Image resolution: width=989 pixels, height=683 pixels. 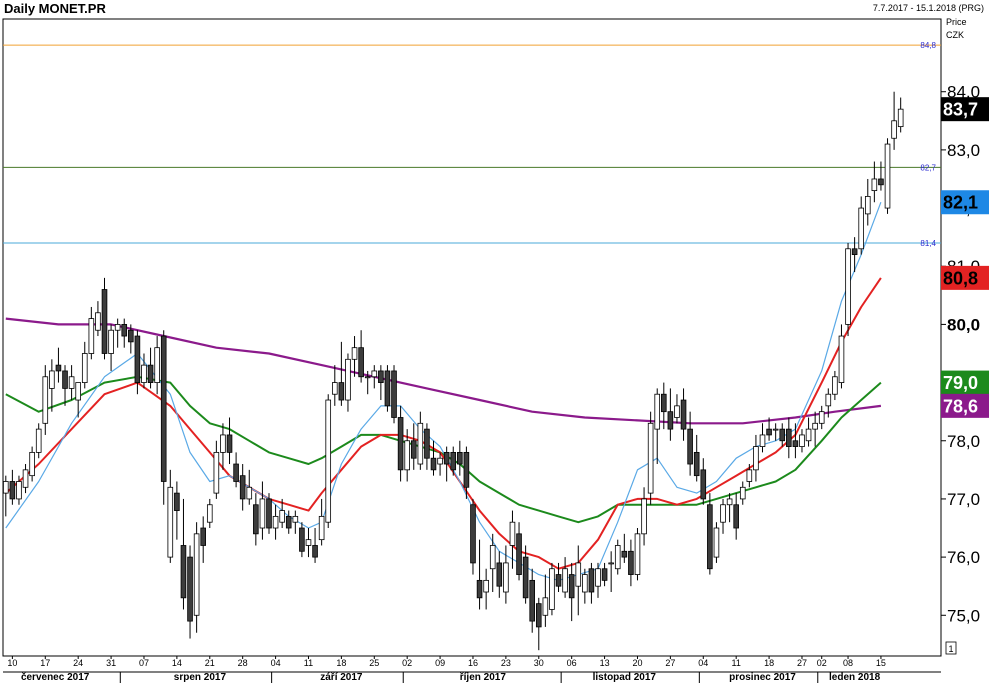 I want to click on x-tick-label: 13, so click(x=605, y=663).